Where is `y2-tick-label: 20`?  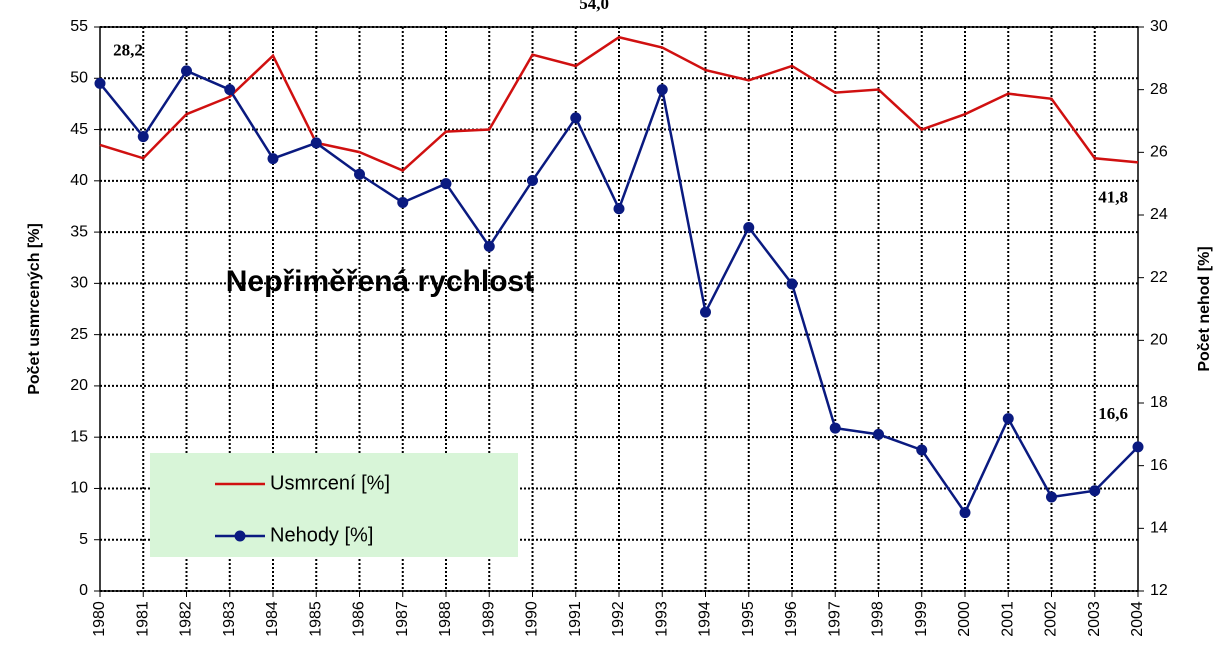
y2-tick-label: 20 is located at coordinates (1159, 340).